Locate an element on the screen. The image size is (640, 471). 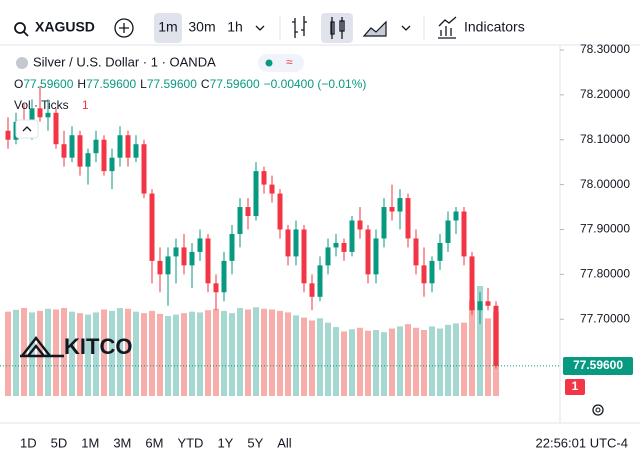
range-button: 5D is located at coordinates (59, 442).